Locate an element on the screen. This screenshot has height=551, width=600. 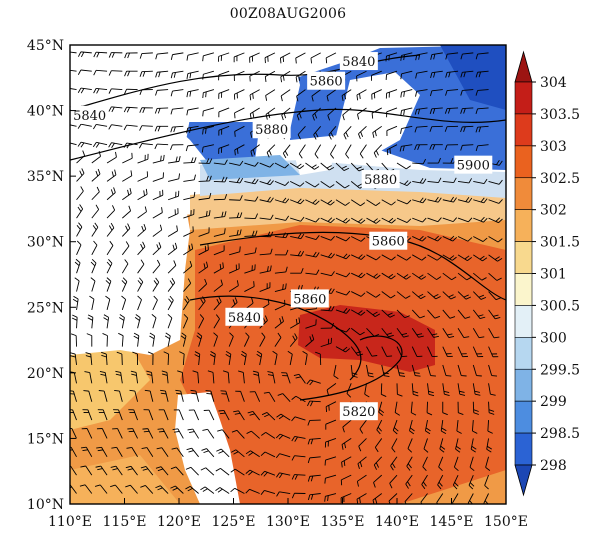
contour-label: 5840 is located at coordinates (89, 114).